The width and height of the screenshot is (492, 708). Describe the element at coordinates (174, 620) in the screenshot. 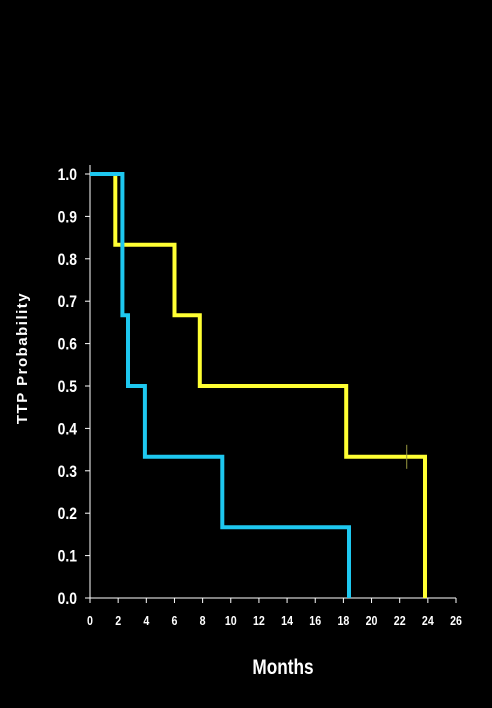

I see `x-tick-label: 6` at that location.